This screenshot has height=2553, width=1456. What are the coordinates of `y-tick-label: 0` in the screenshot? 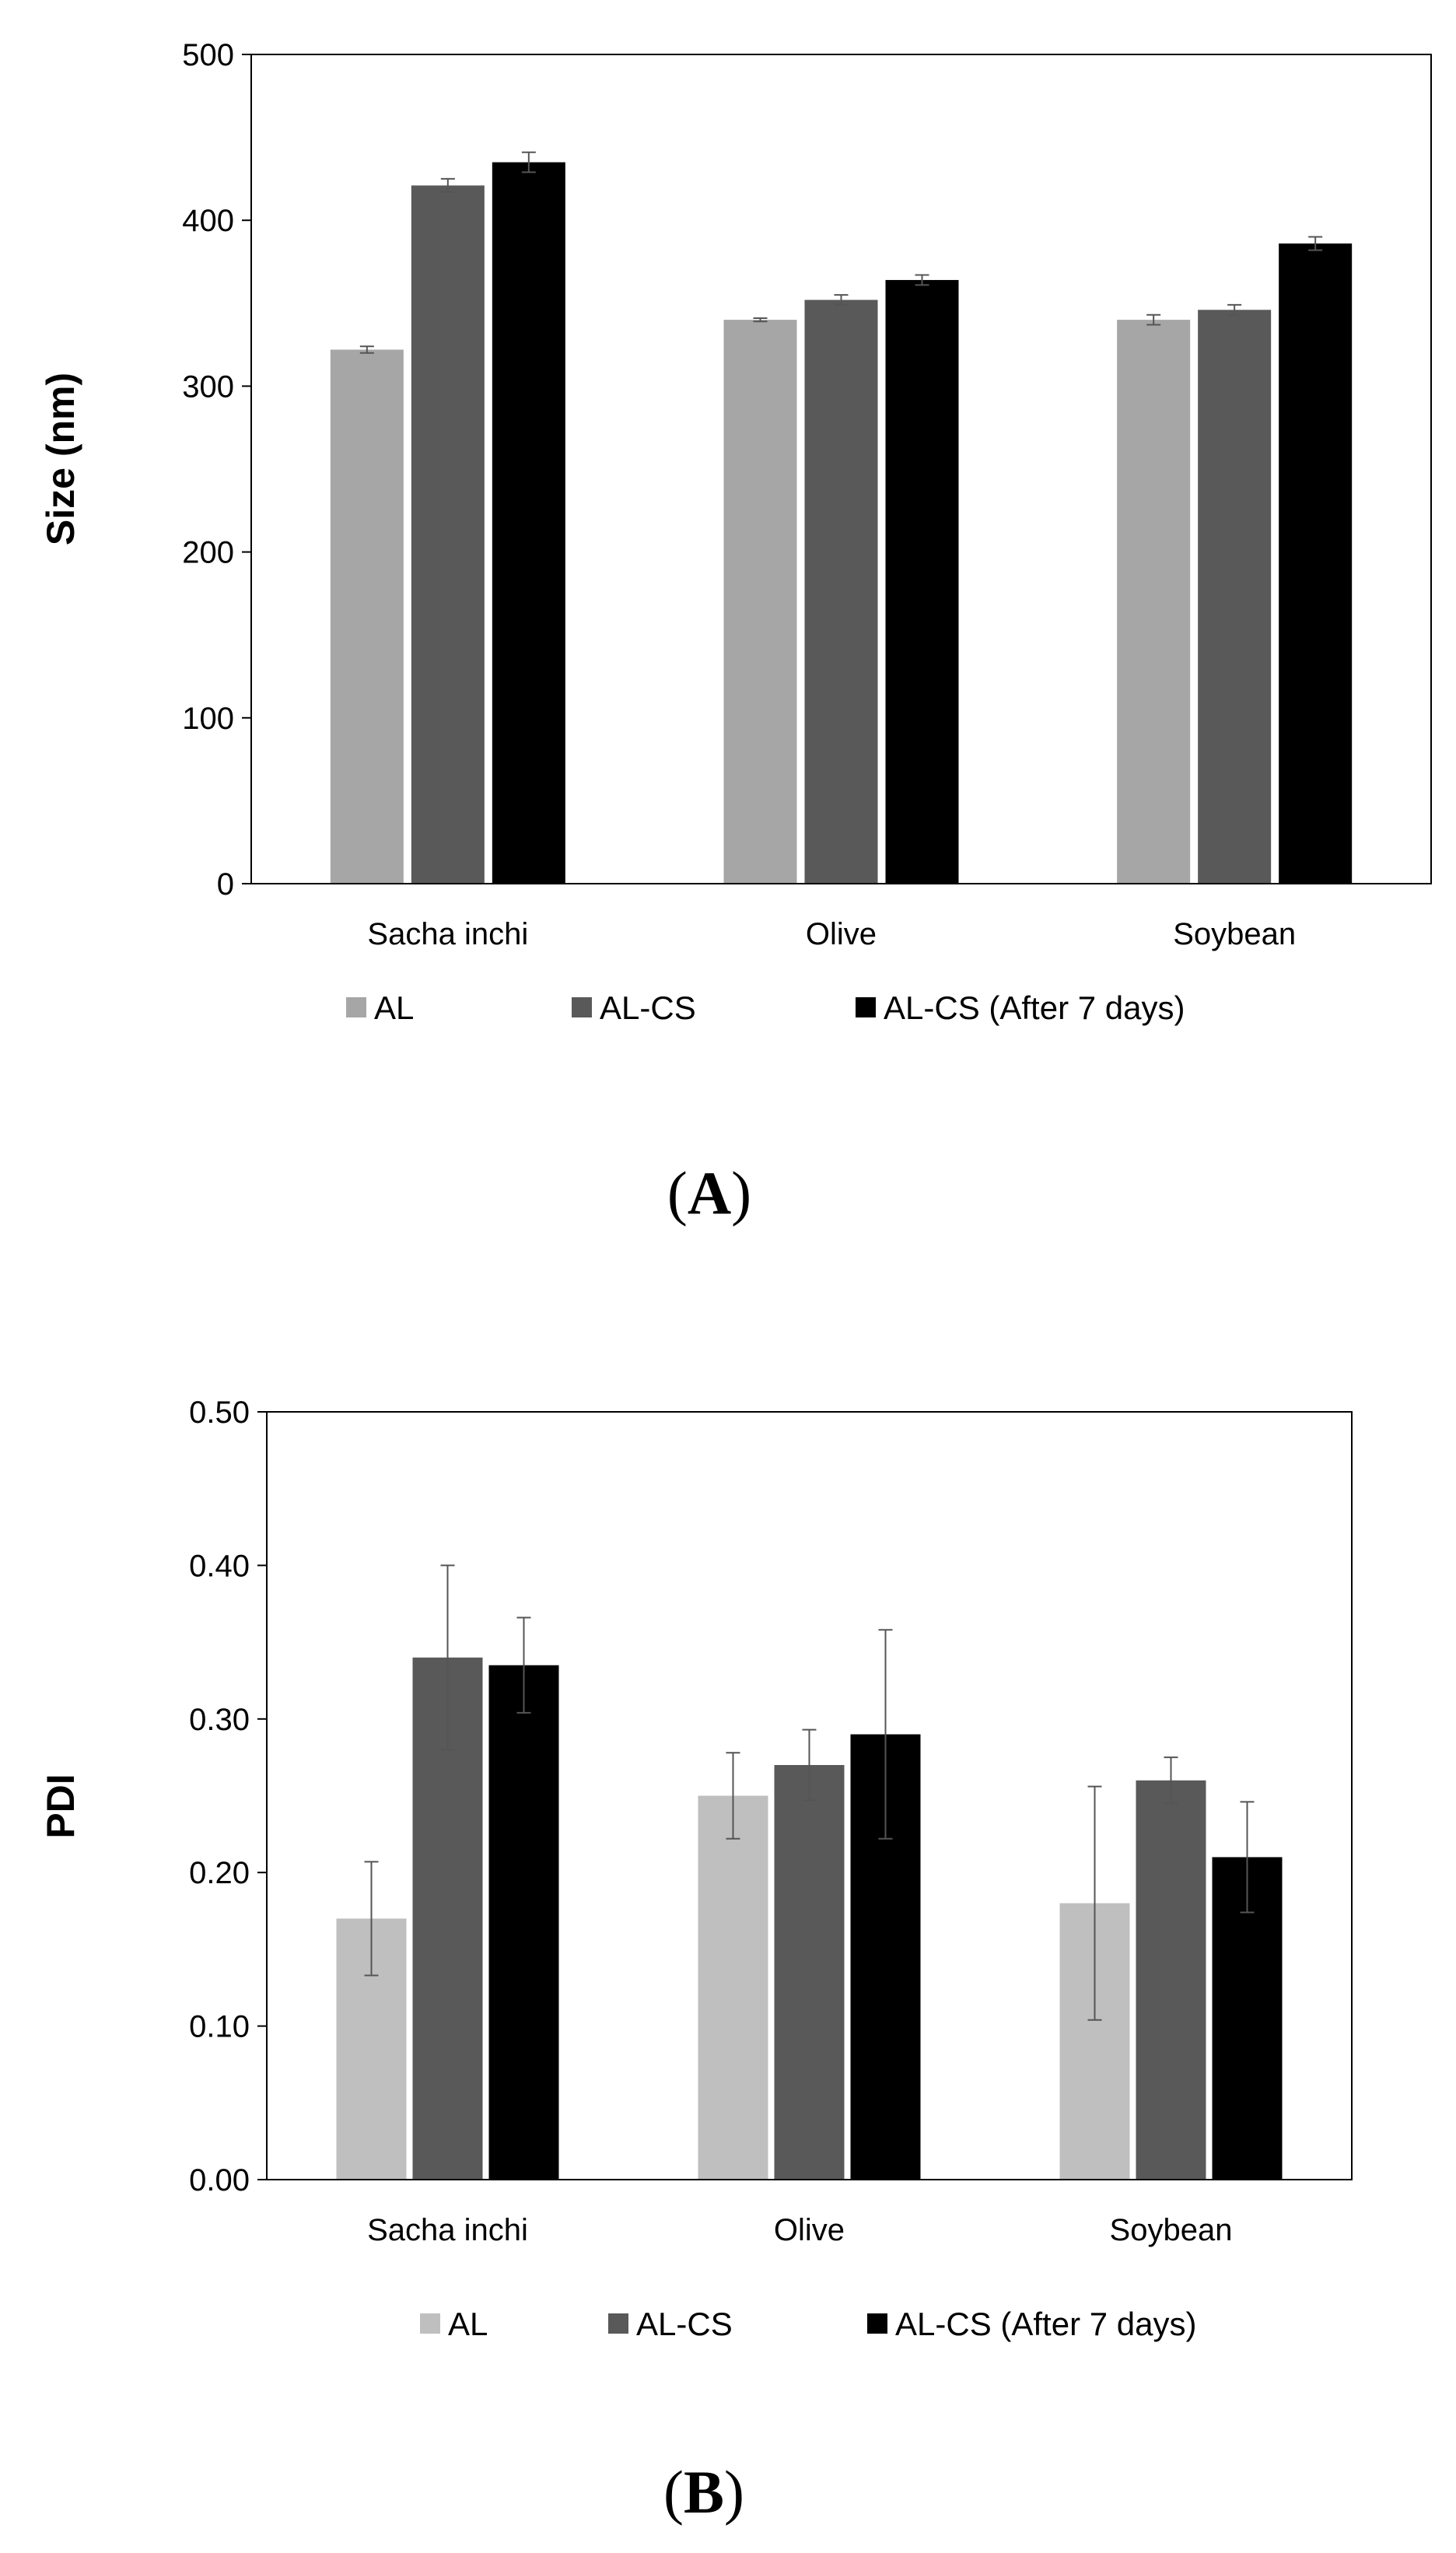 It's located at (226, 884).